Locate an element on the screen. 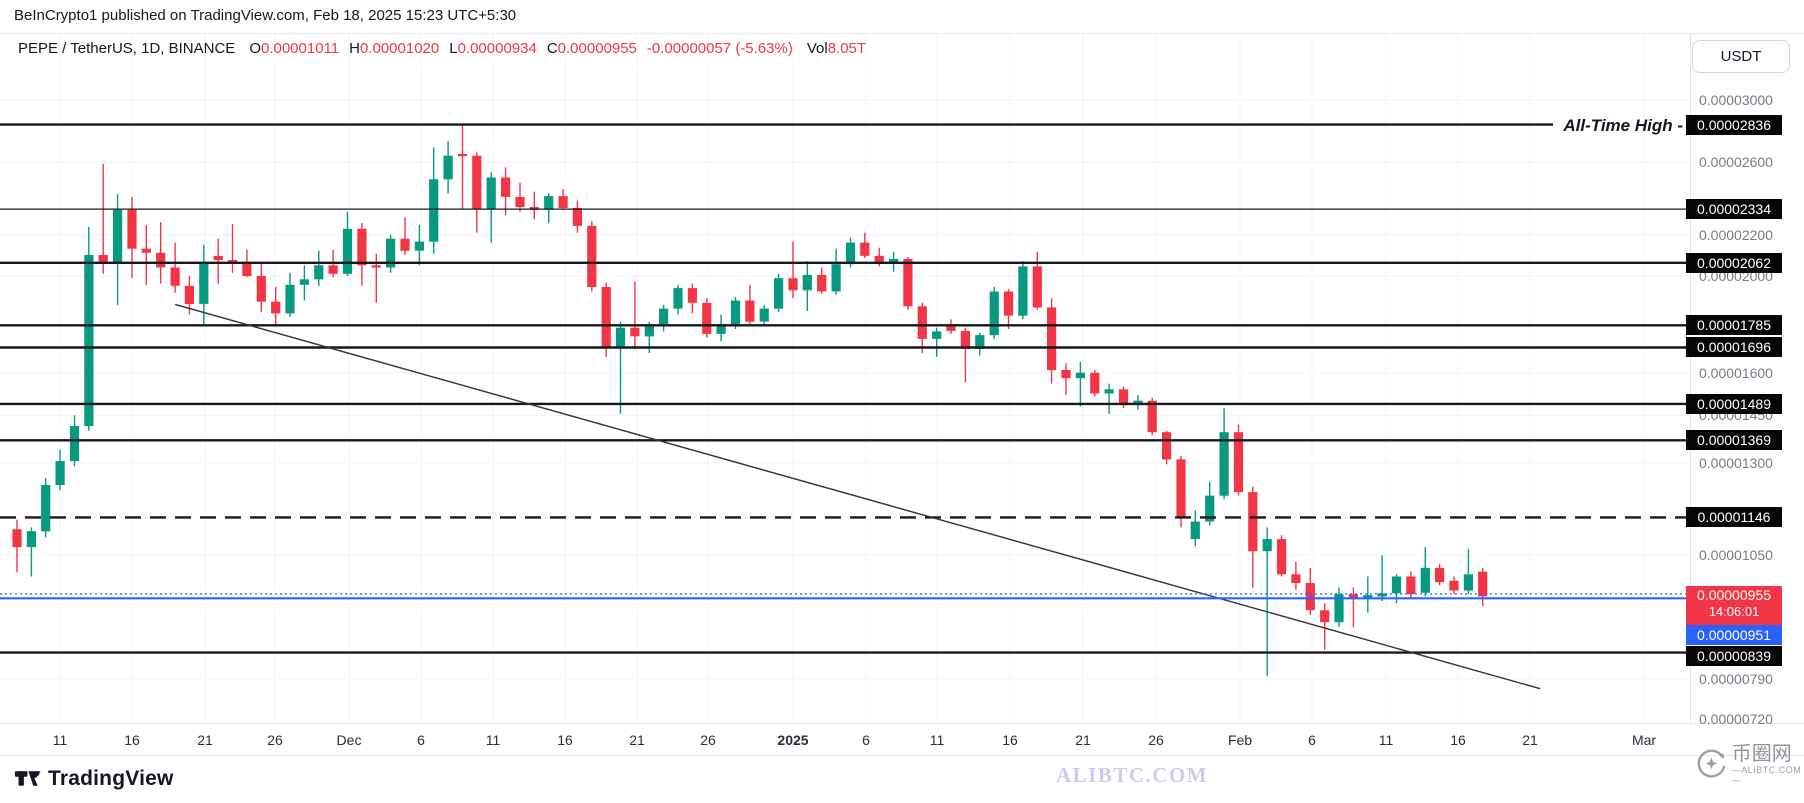  price-badge-0.00002334: 0.00002334 is located at coordinates (1734, 209).